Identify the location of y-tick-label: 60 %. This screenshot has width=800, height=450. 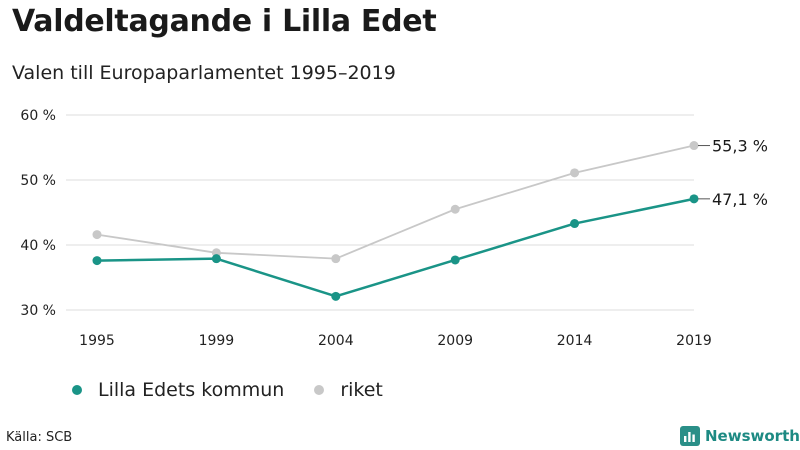
(38, 116).